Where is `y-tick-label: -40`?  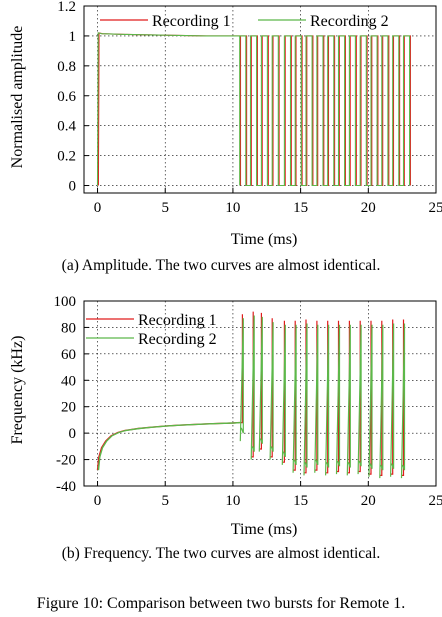 y-tick-label: -40 is located at coordinates (66, 487).